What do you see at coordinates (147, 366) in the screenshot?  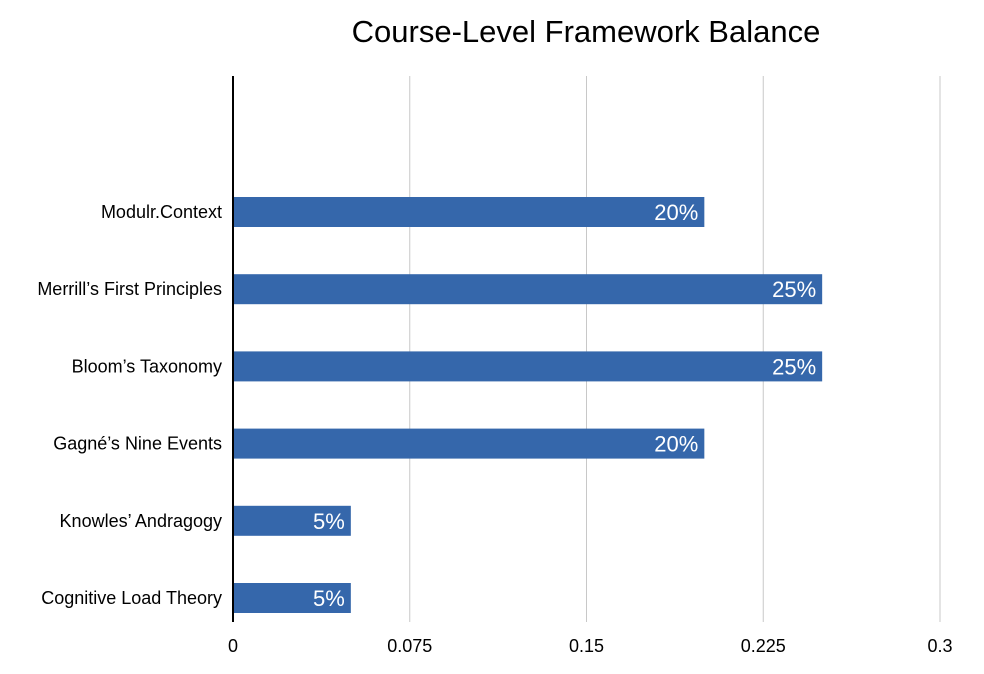 I see `category-label: Bloom’s Taxonomy` at bounding box center [147, 366].